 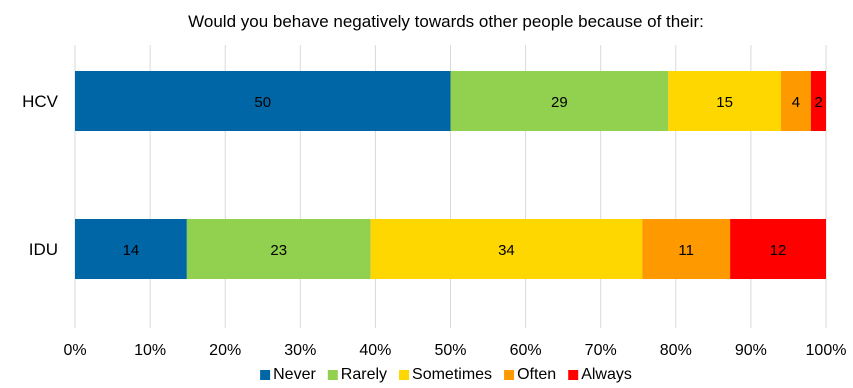 I want to click on legend-label: Often, so click(x=536, y=374).